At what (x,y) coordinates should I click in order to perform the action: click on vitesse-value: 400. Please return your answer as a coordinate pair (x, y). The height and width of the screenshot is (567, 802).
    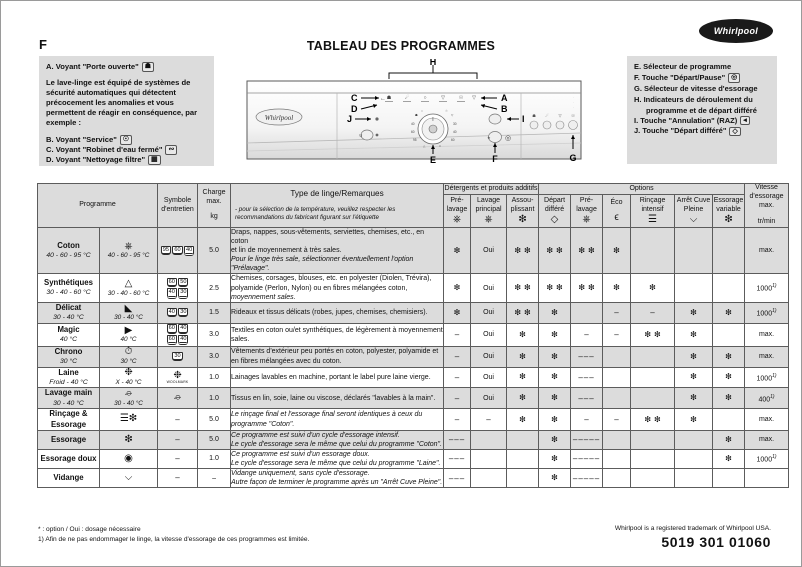
    Looking at the image, I should click on (764, 400).